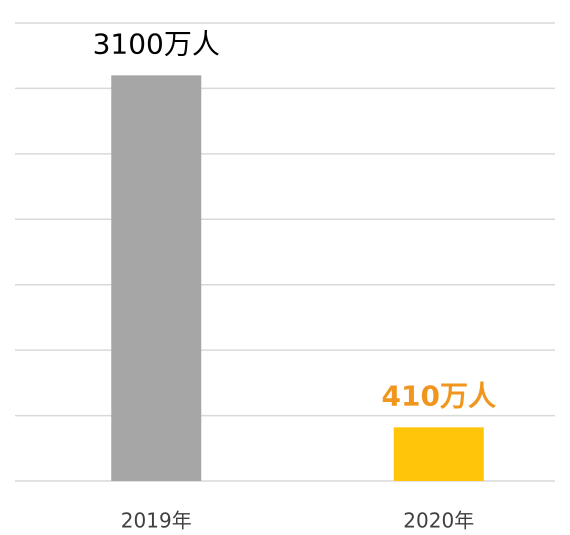 The height and width of the screenshot is (535, 570). Describe the element at coordinates (438, 521) in the screenshot. I see `x-tick-label: 2020年` at that location.